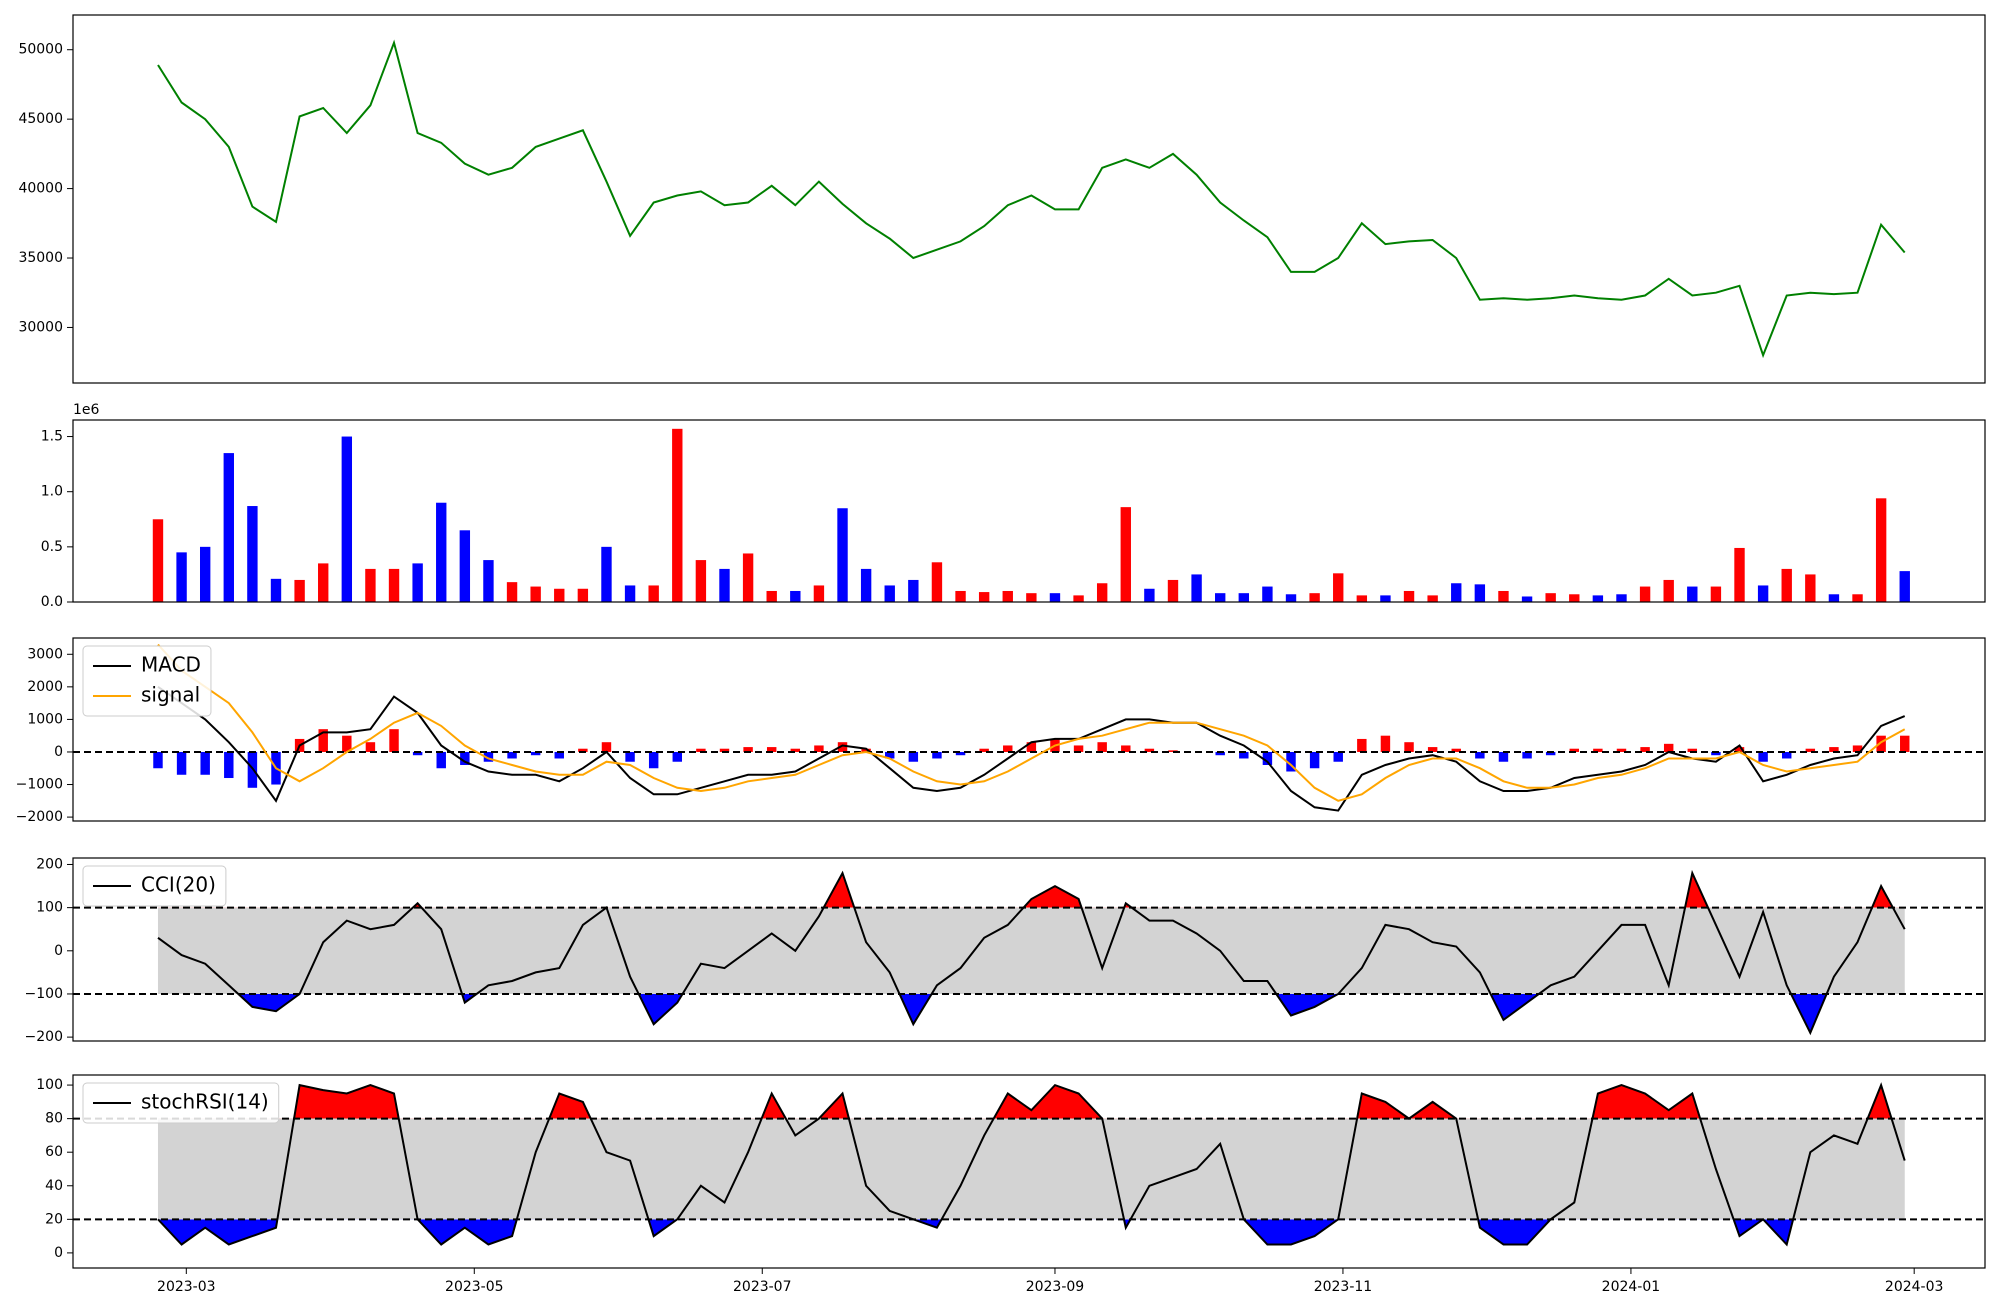 The height and width of the screenshot is (1300, 2000). Describe the element at coordinates (1343, 1287) in the screenshot. I see `x-tick-label: 2023-11` at that location.